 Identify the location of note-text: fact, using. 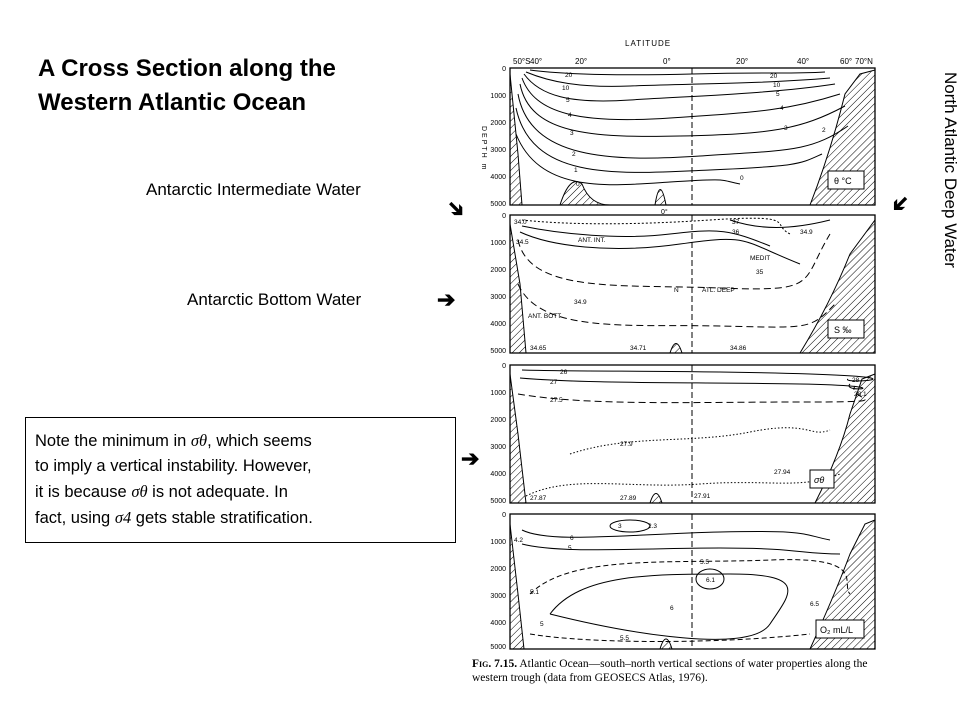
(73, 518).